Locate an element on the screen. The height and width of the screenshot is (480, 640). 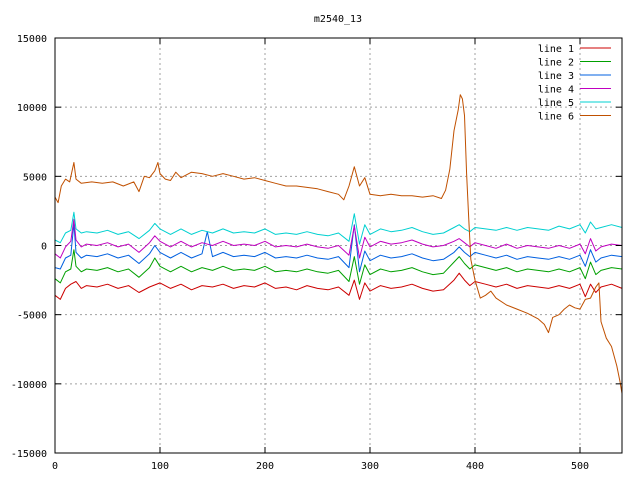
x-tick-label: 300 is located at coordinates (370, 466).